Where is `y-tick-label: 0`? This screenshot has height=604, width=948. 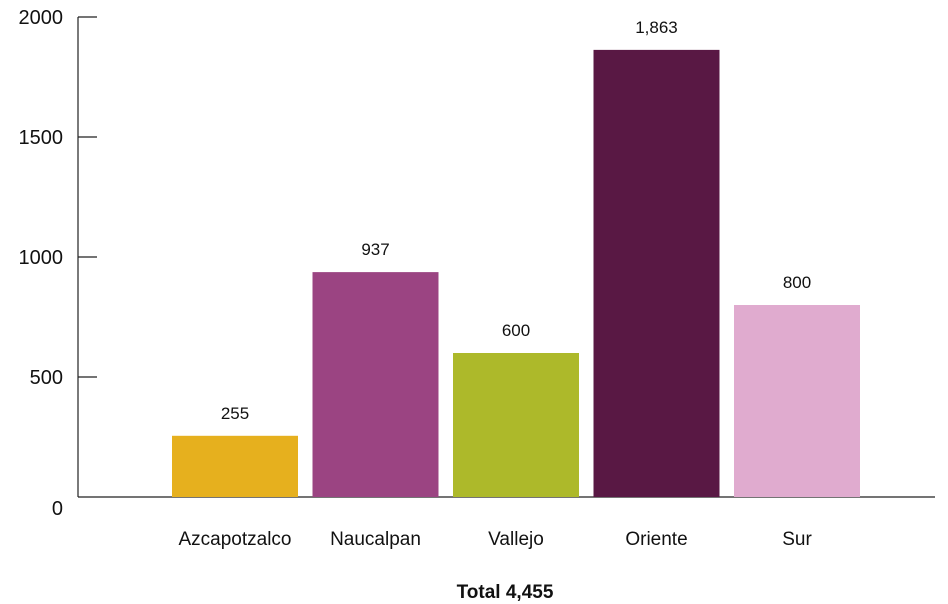
y-tick-label: 0 is located at coordinates (57, 509).